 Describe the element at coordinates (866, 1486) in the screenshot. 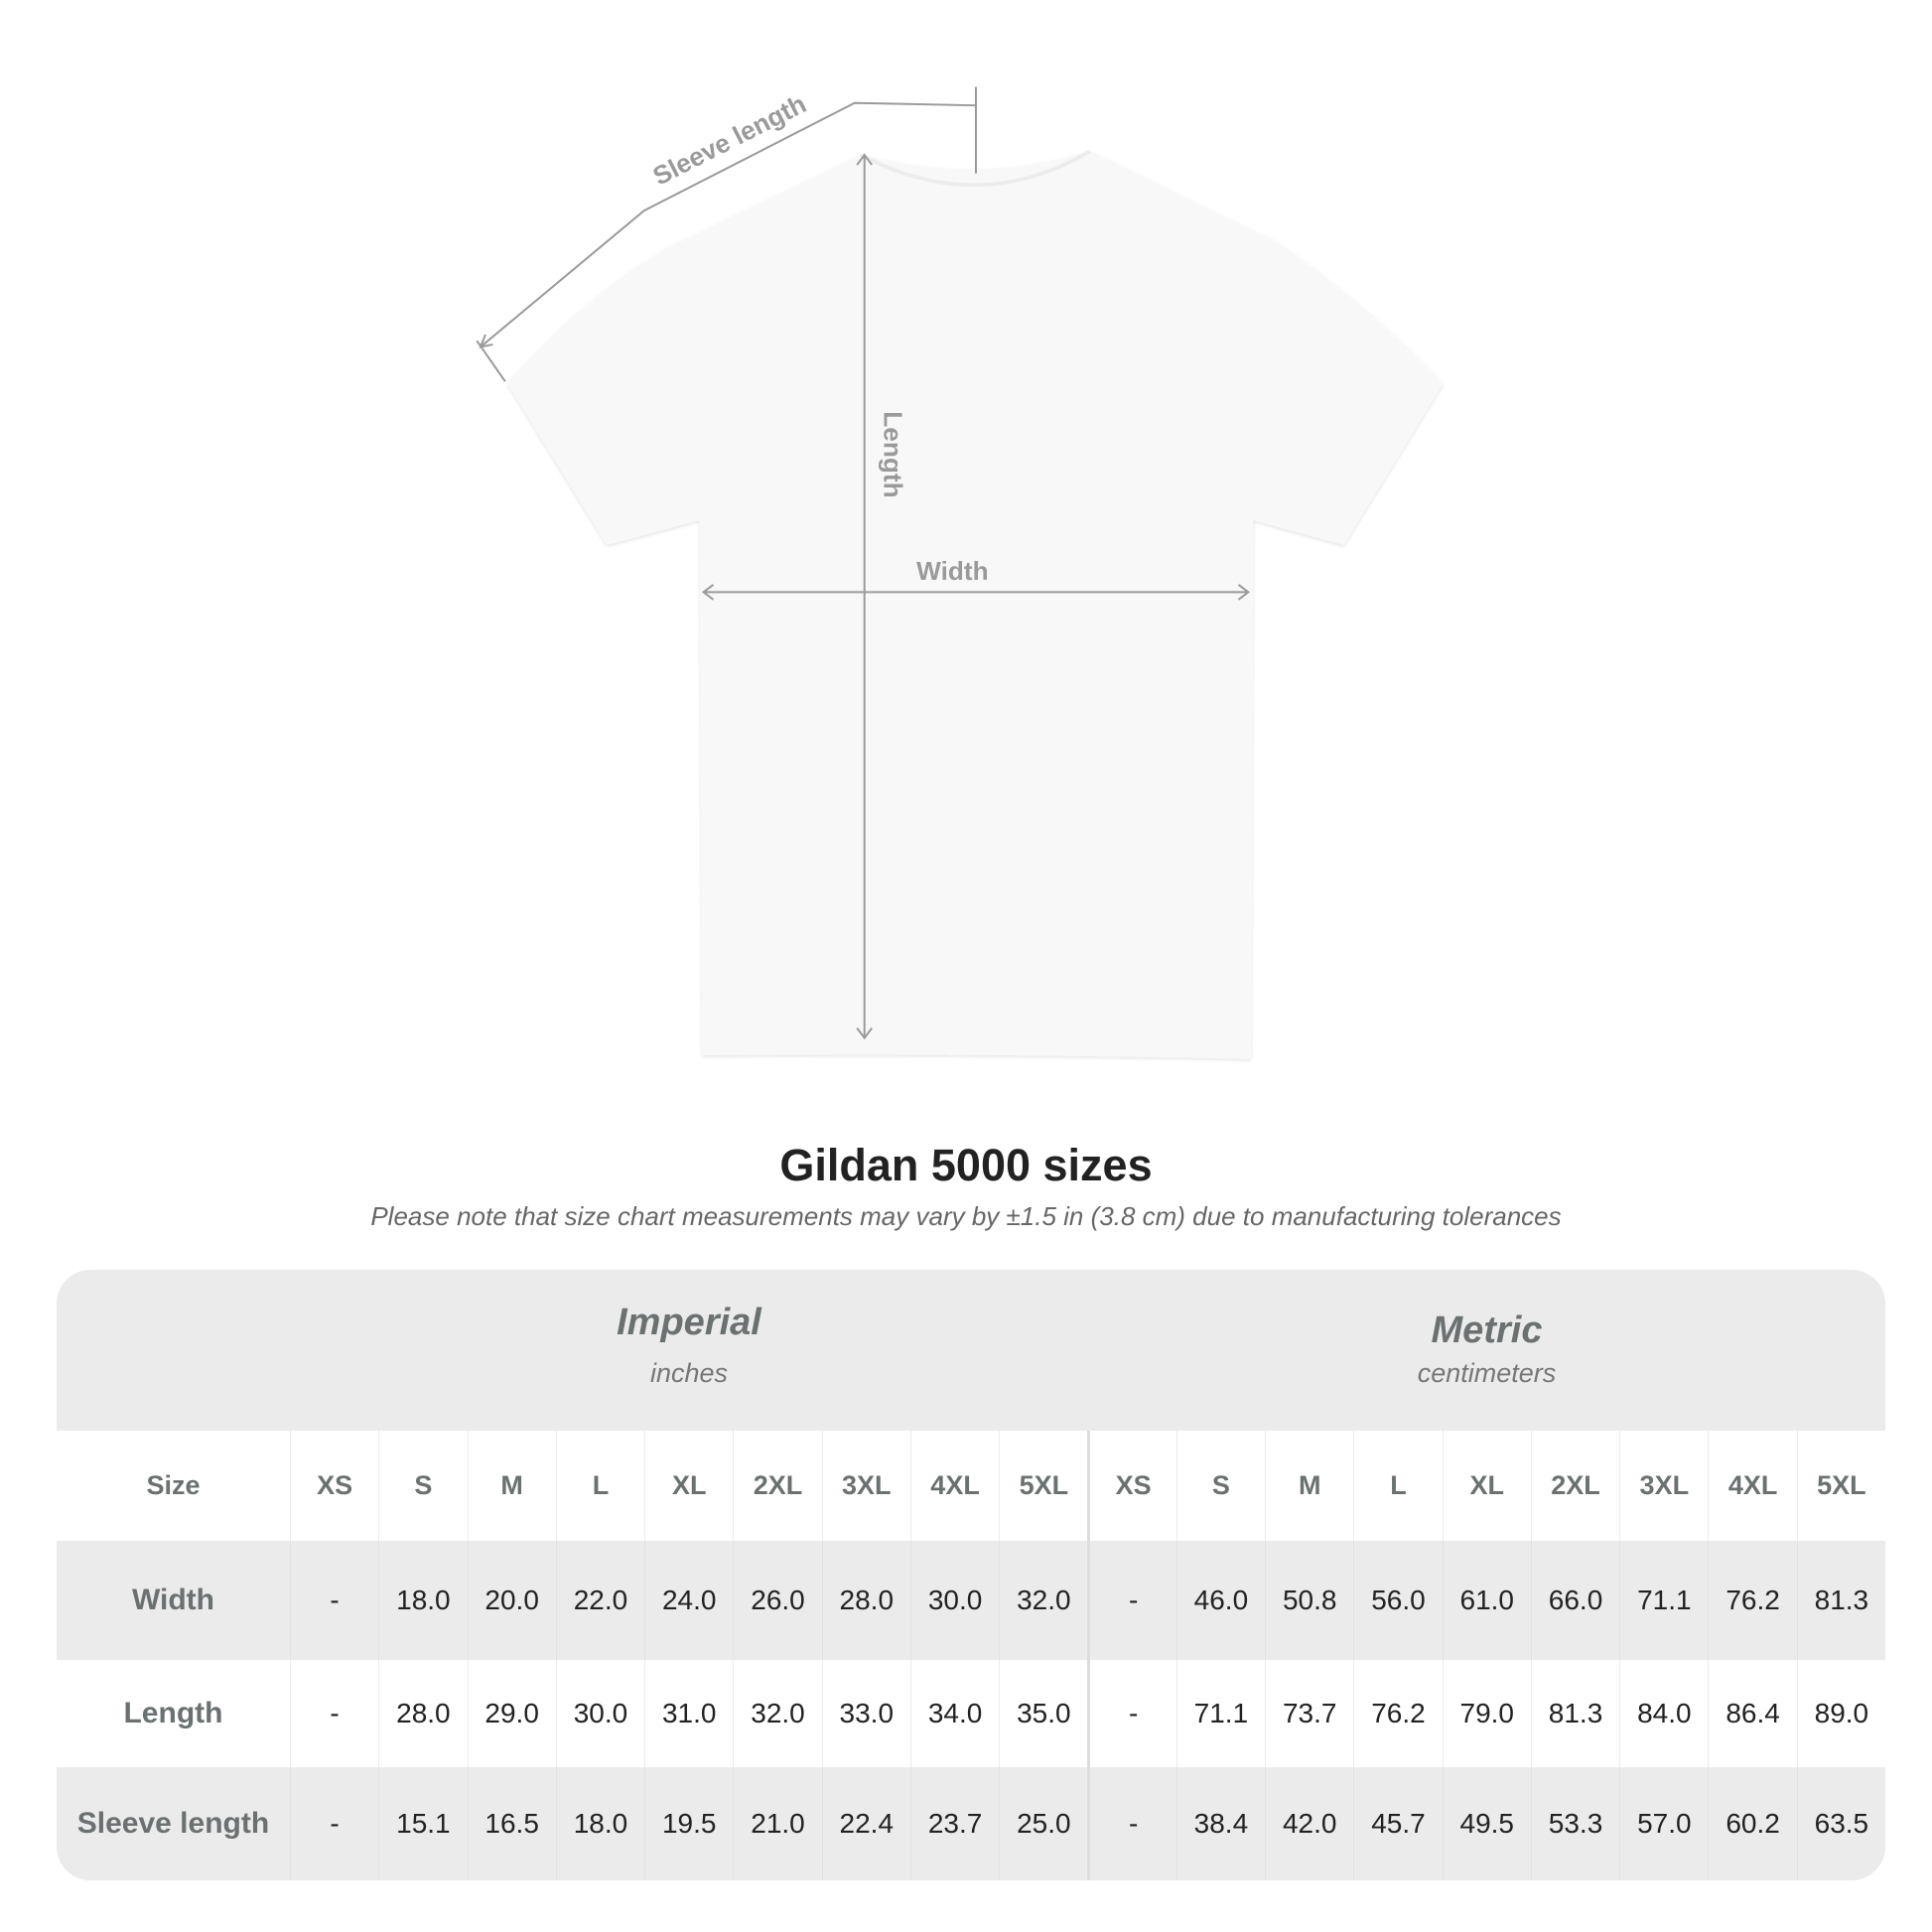

I see `size-header-imperial: 3XL` at that location.